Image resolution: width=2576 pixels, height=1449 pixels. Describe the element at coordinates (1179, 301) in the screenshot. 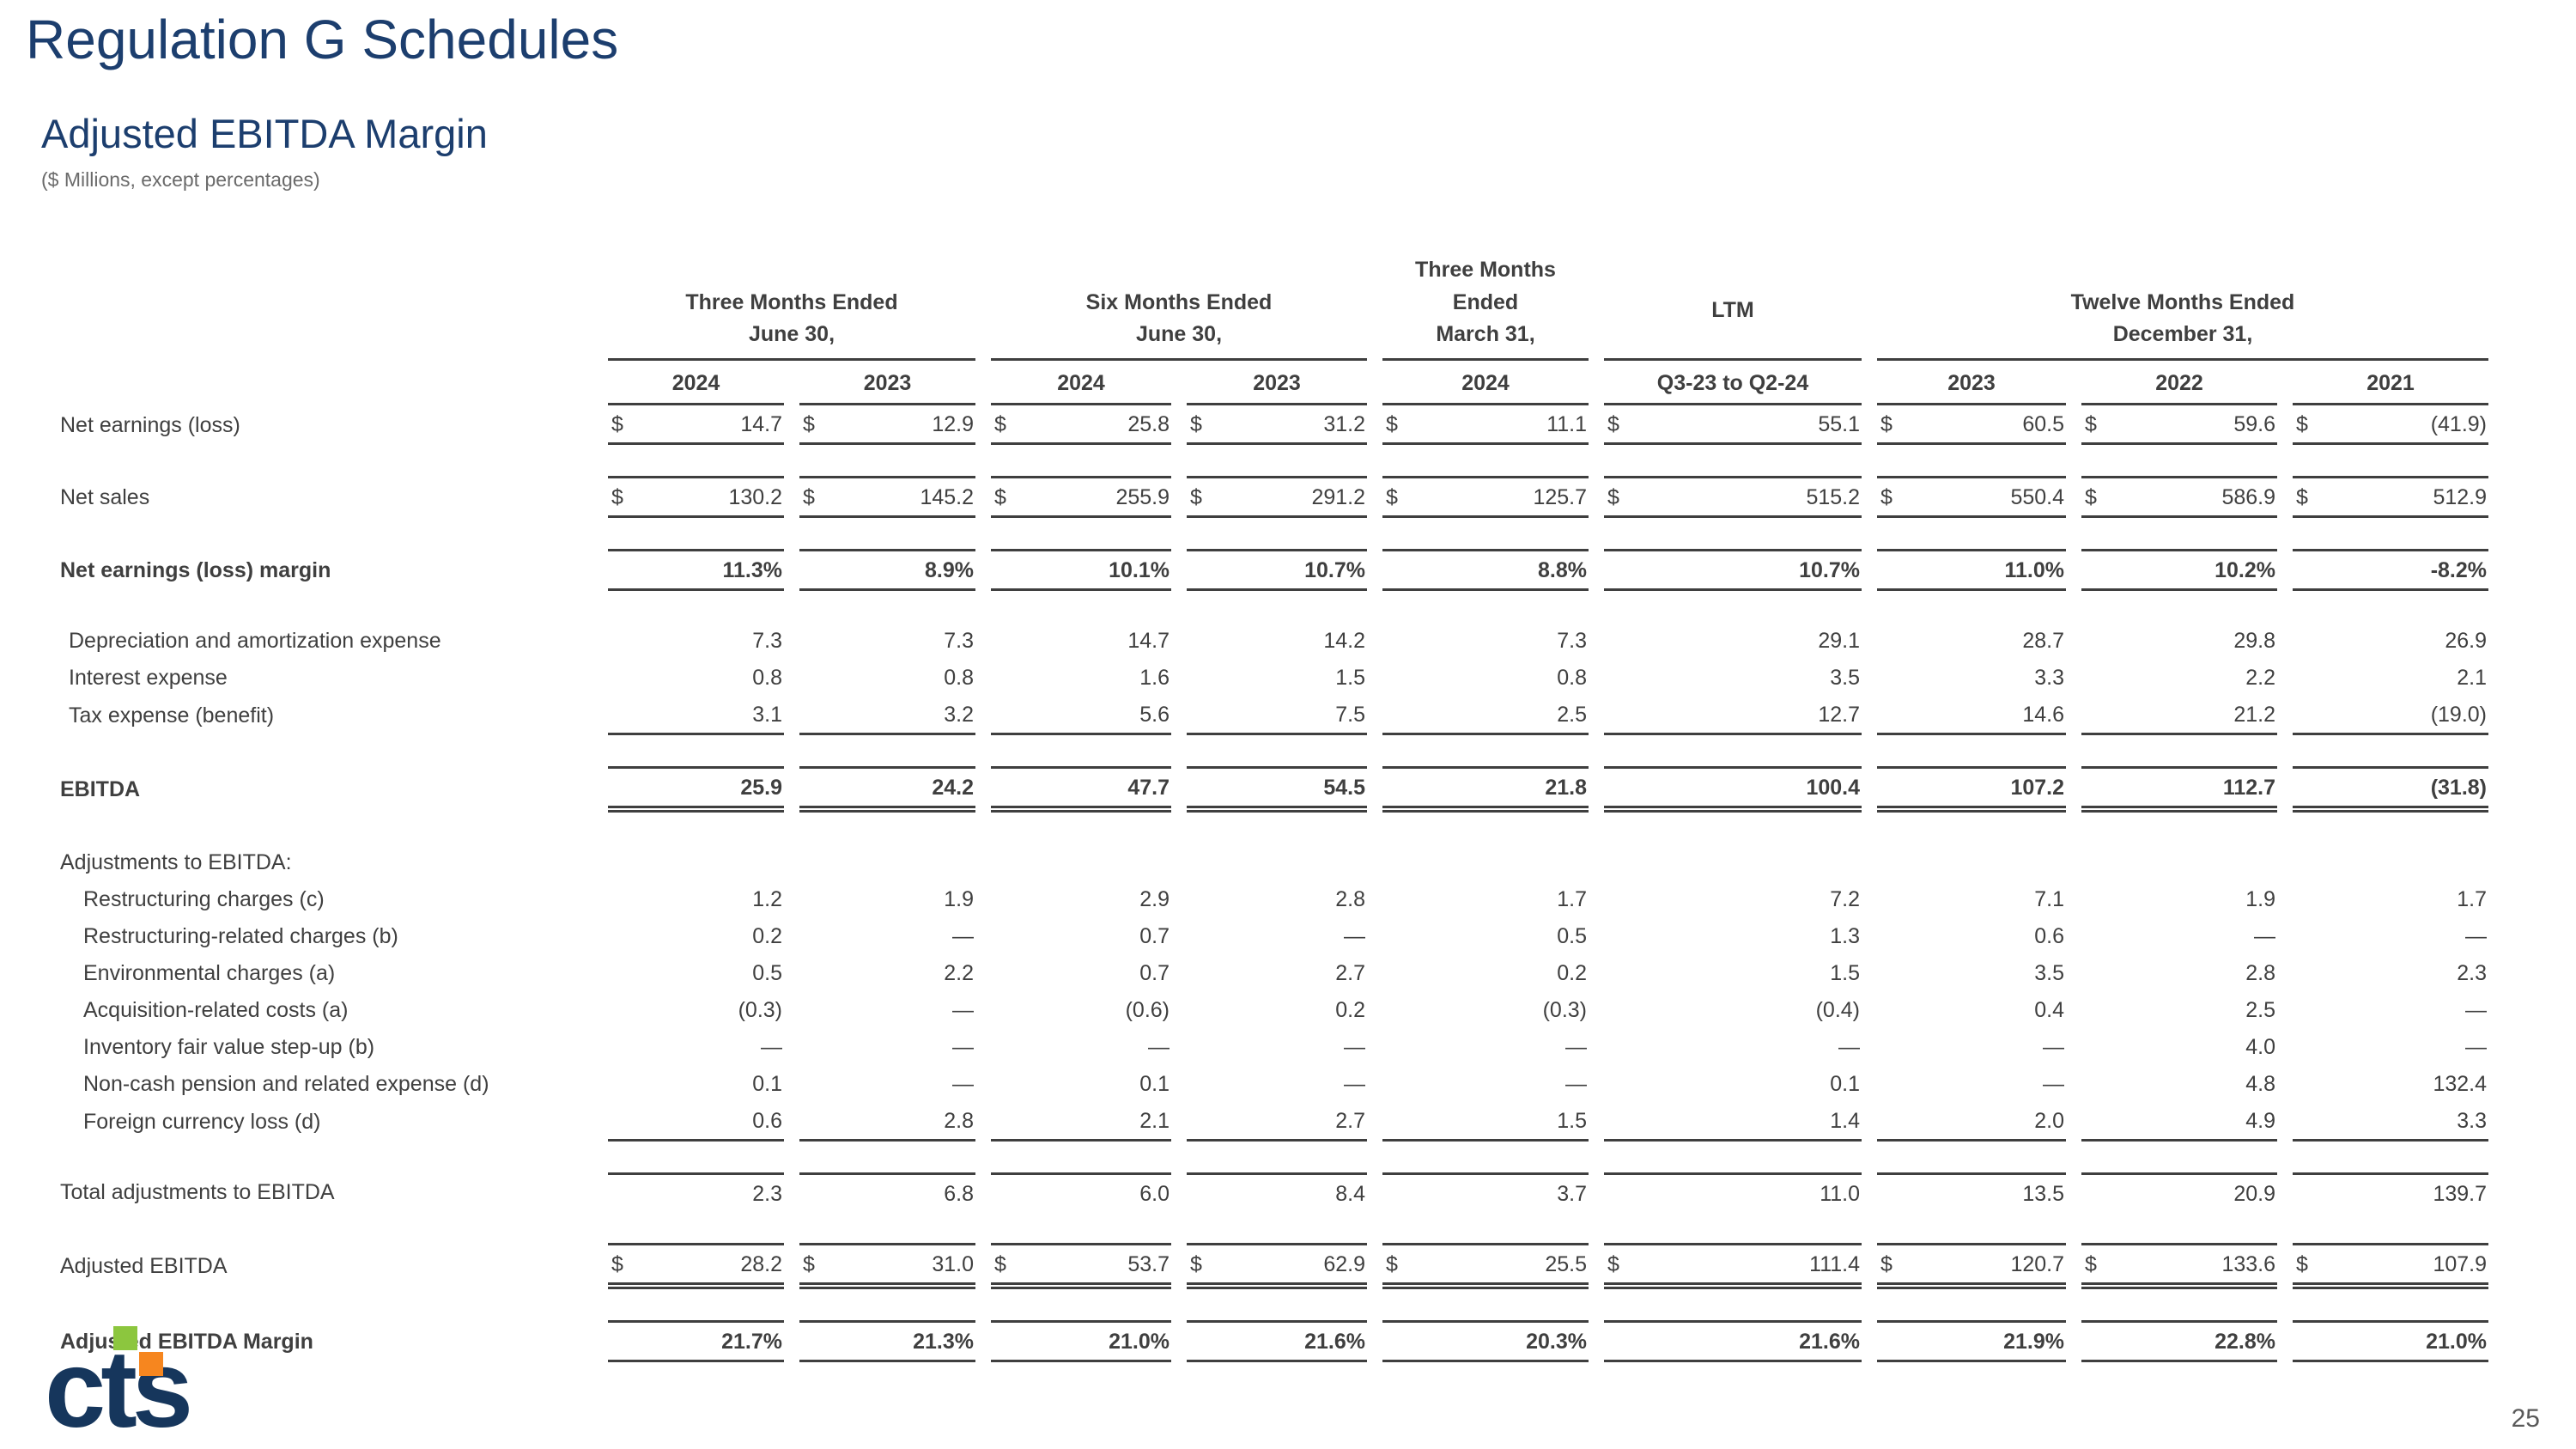

I see `column-group-label: Six Months Ended` at that location.